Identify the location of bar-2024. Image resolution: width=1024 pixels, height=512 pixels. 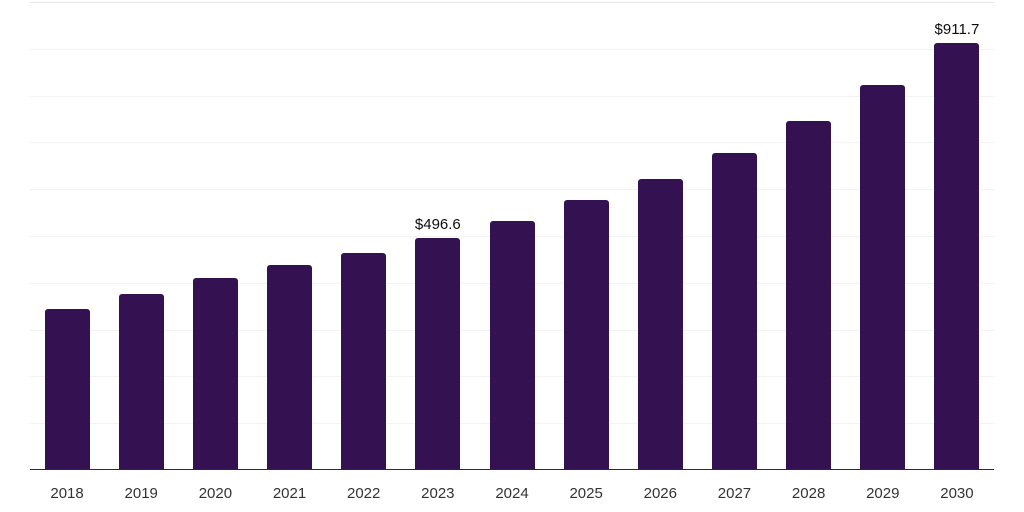
(512, 345).